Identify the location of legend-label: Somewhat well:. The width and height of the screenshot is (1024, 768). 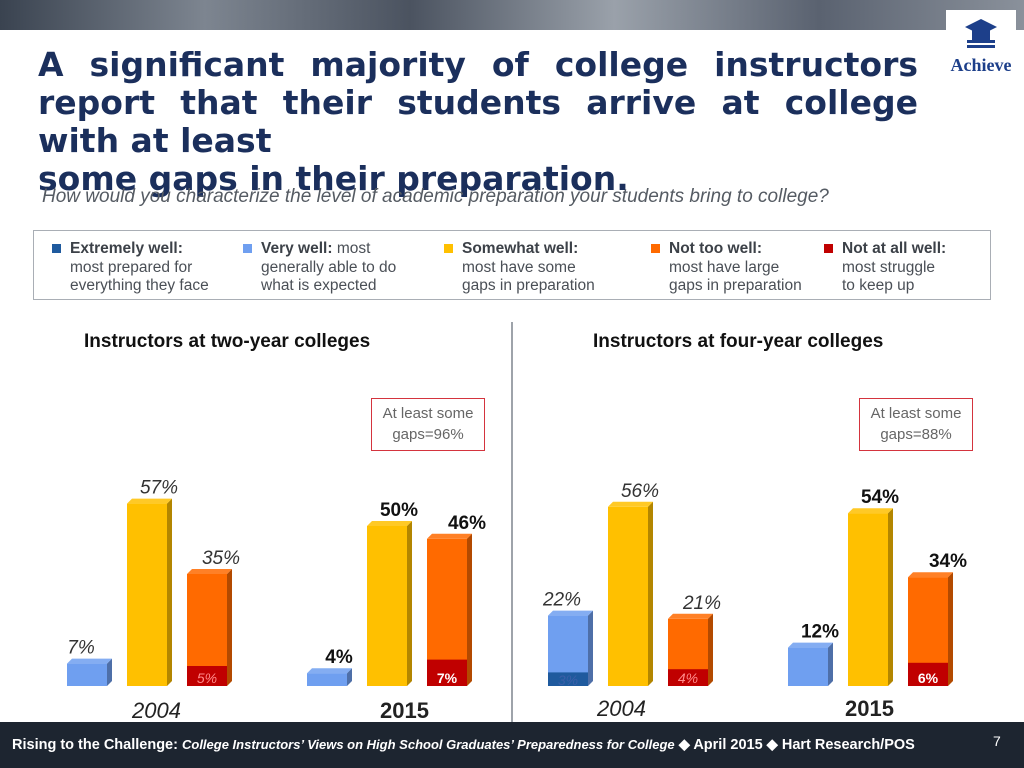
(520, 248).